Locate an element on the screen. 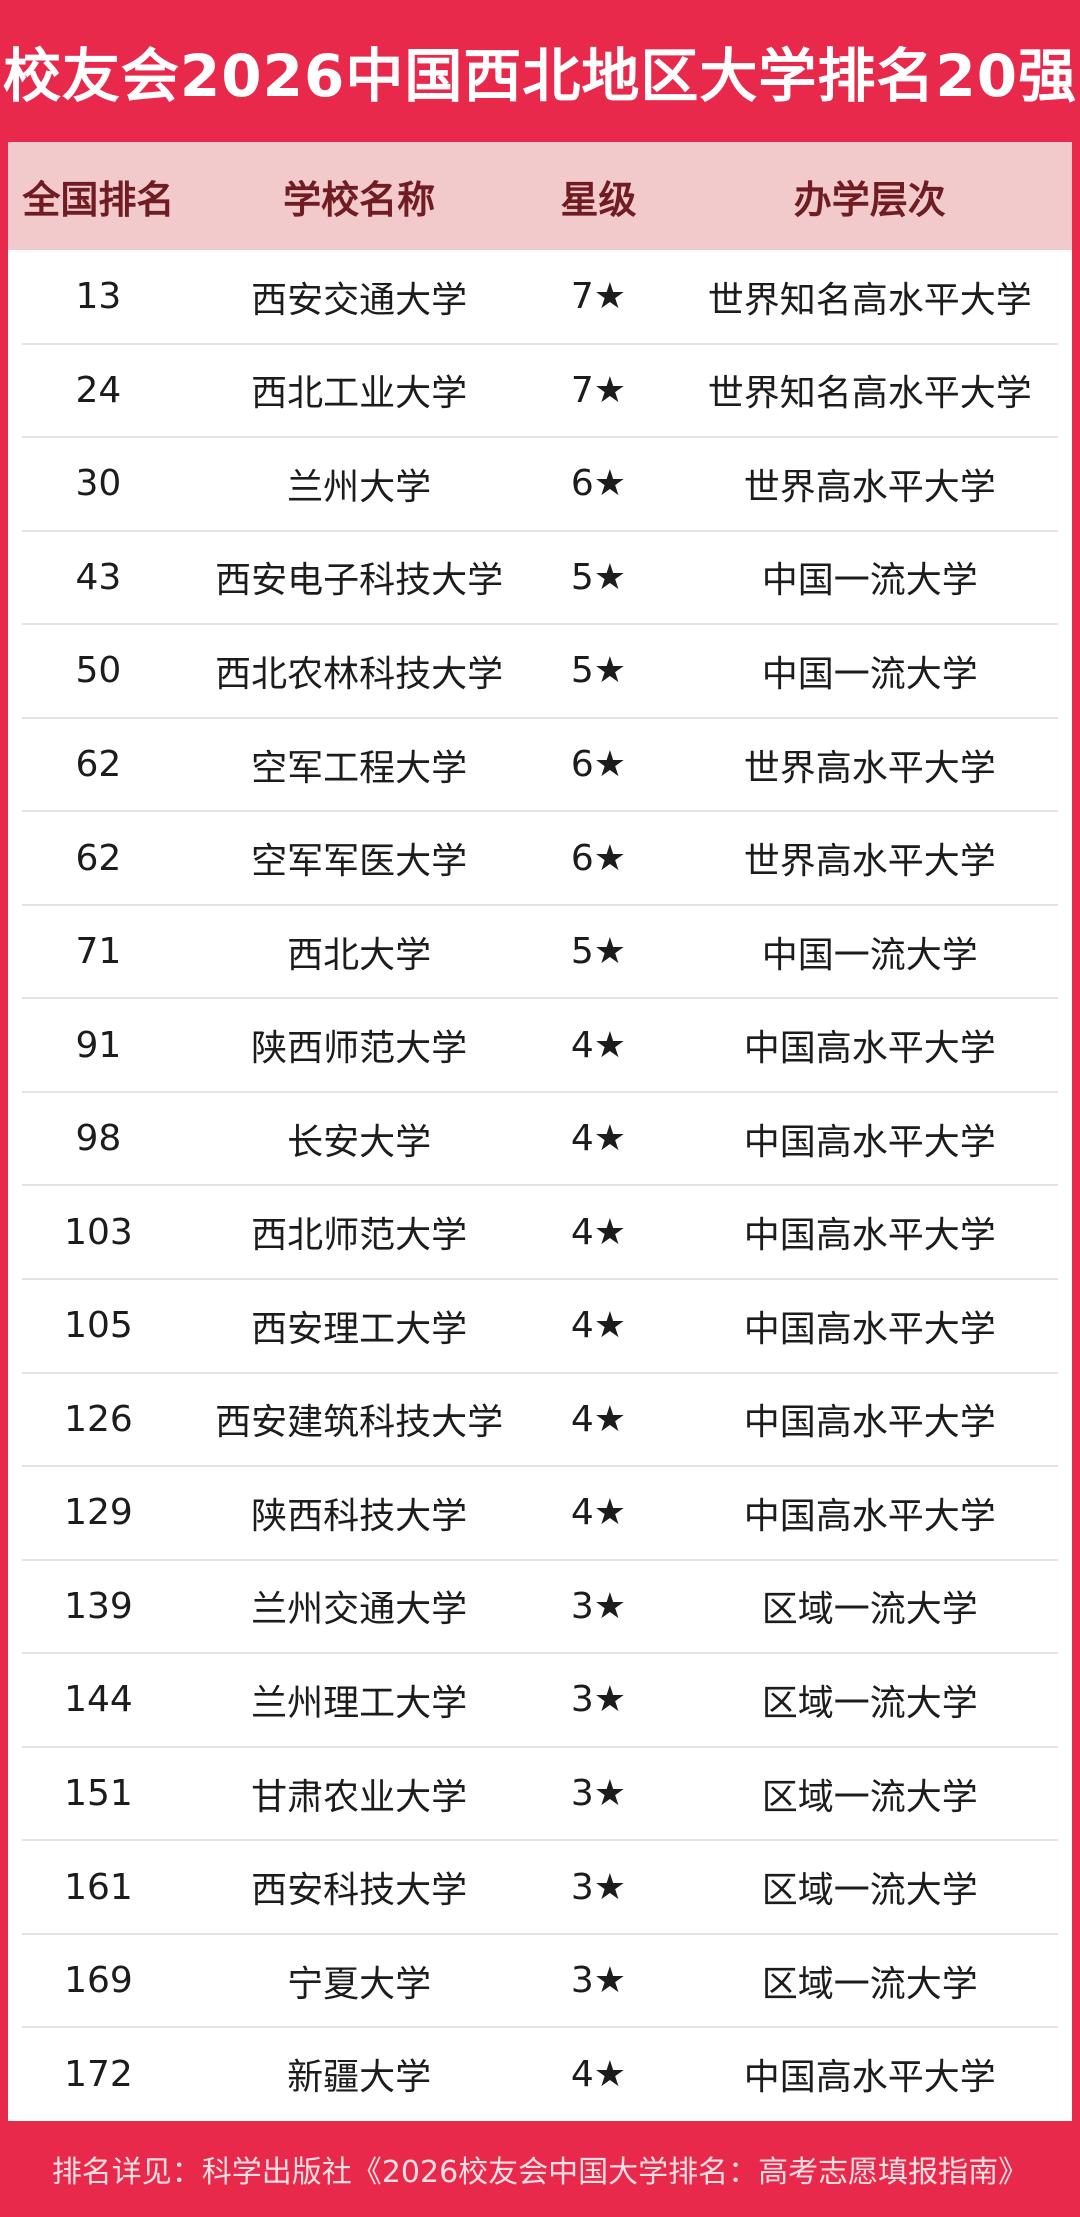  table-row: 62 空军军医大学 6★ 世界高水平大学 is located at coordinates (540, 857).